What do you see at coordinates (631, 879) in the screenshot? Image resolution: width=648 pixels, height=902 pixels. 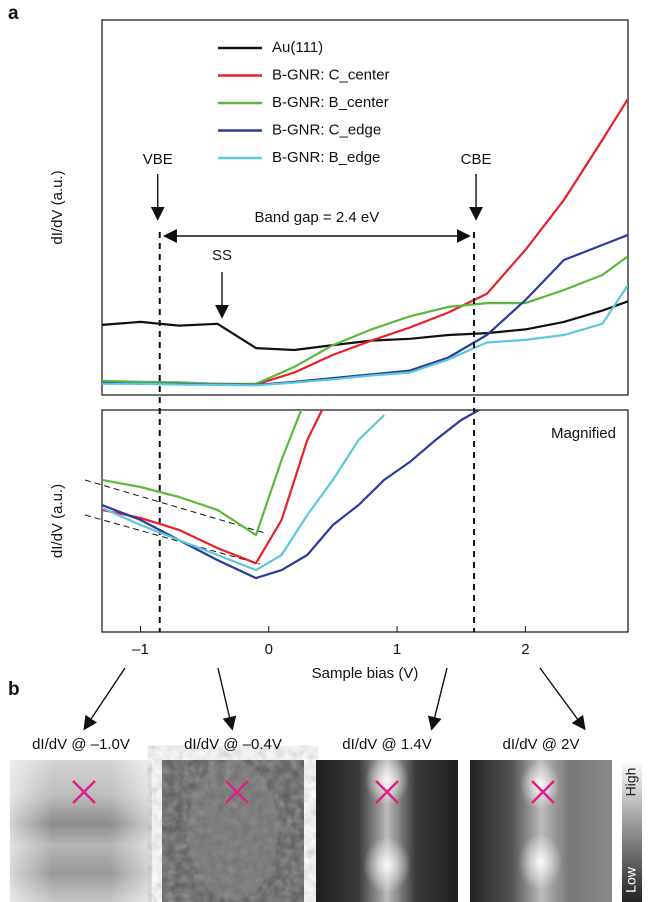 I see `colorbar-label: Low` at bounding box center [631, 879].